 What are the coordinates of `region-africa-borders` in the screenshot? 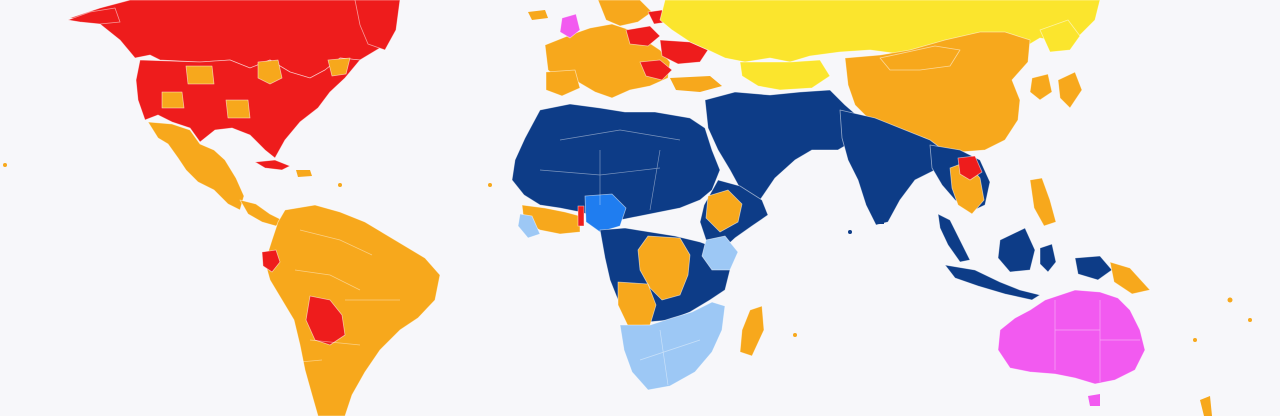 It's located at (620, 257).